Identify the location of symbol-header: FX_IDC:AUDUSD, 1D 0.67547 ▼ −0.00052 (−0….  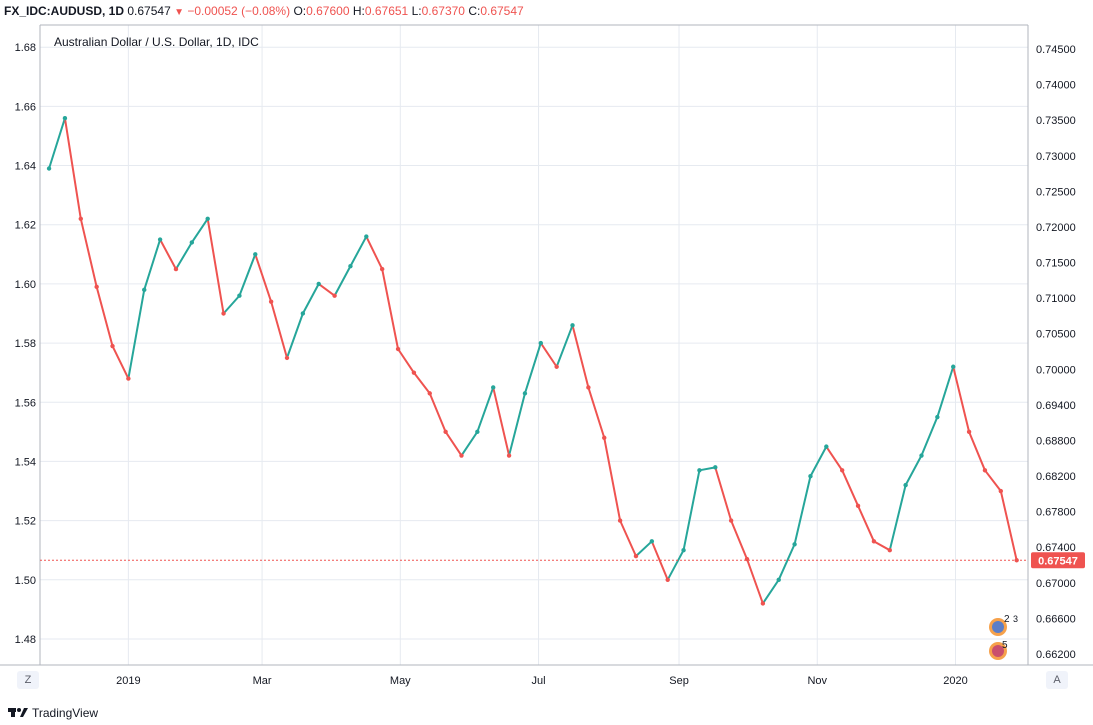
(546, 11).